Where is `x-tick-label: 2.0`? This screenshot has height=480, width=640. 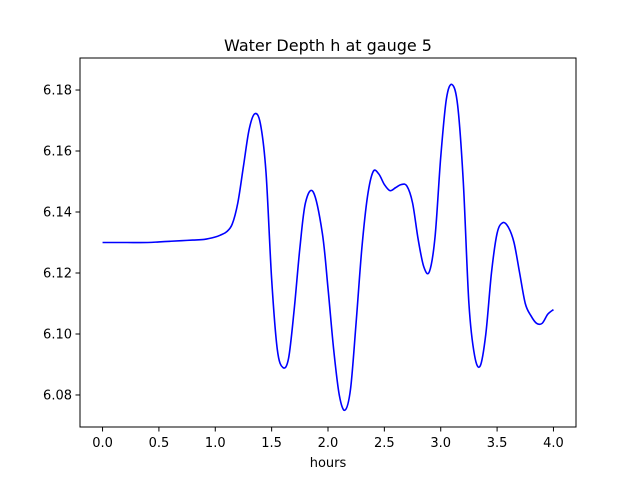 x-tick-label: 2.0 is located at coordinates (328, 443).